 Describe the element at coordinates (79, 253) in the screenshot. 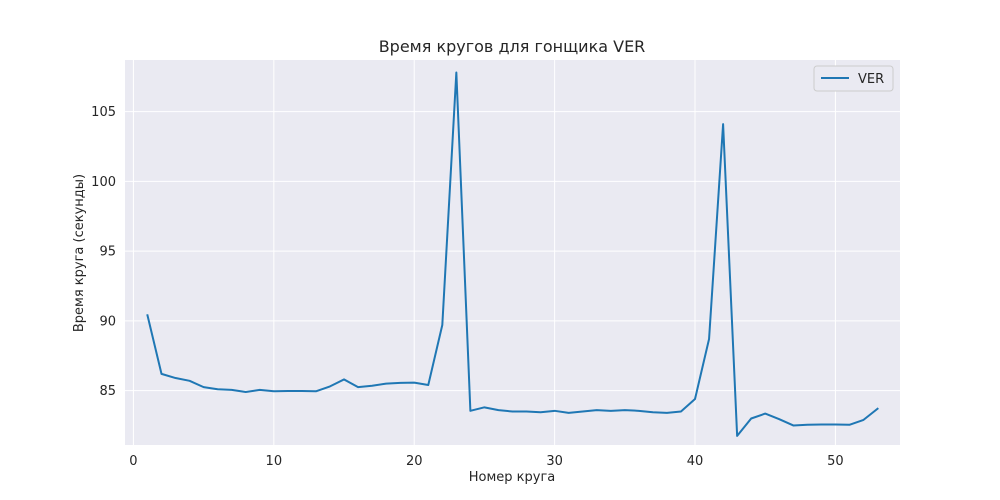

I see `y-axis-label: Время круга (секунды)` at that location.